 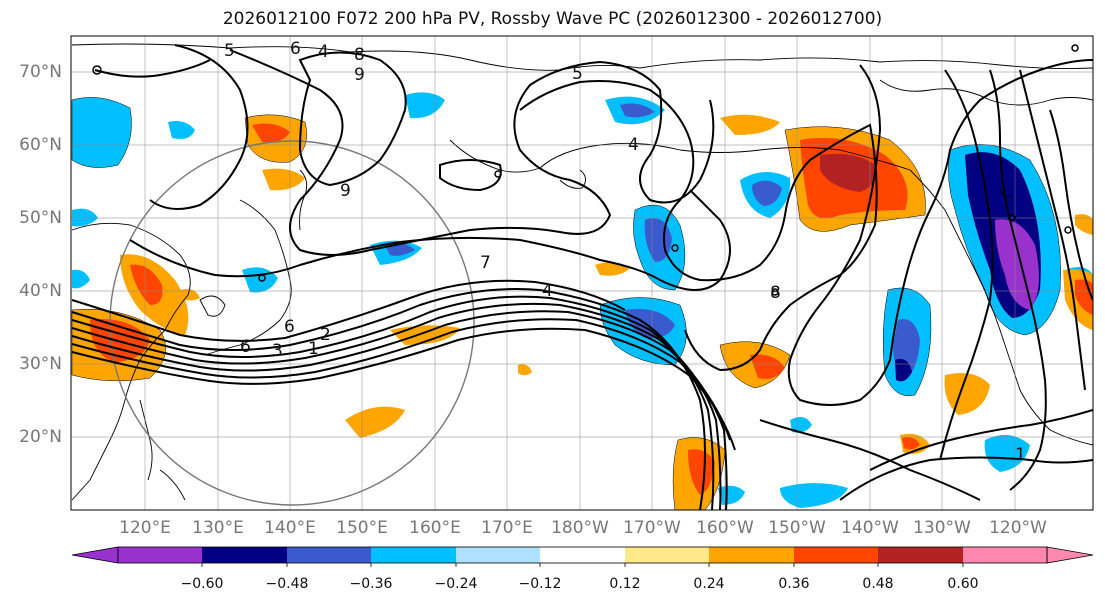 What do you see at coordinates (40, 437) in the screenshot?
I see `lat-label-20n: 20°N` at bounding box center [40, 437].